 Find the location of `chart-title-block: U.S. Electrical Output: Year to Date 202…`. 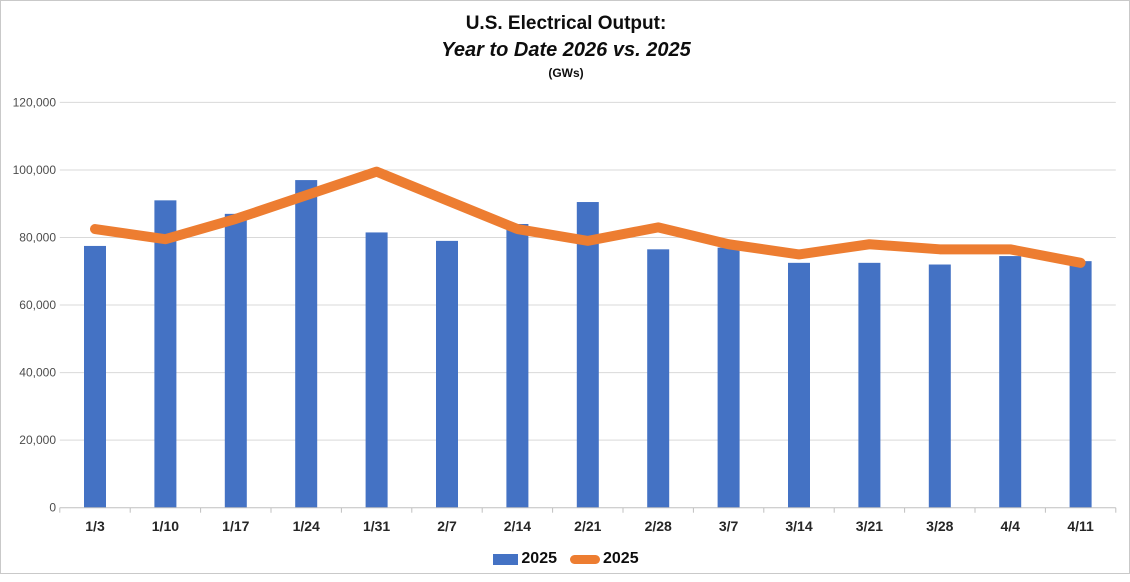

chart-title-block: U.S. Electrical Output: Year to Date 202… is located at coordinates (565, 45).